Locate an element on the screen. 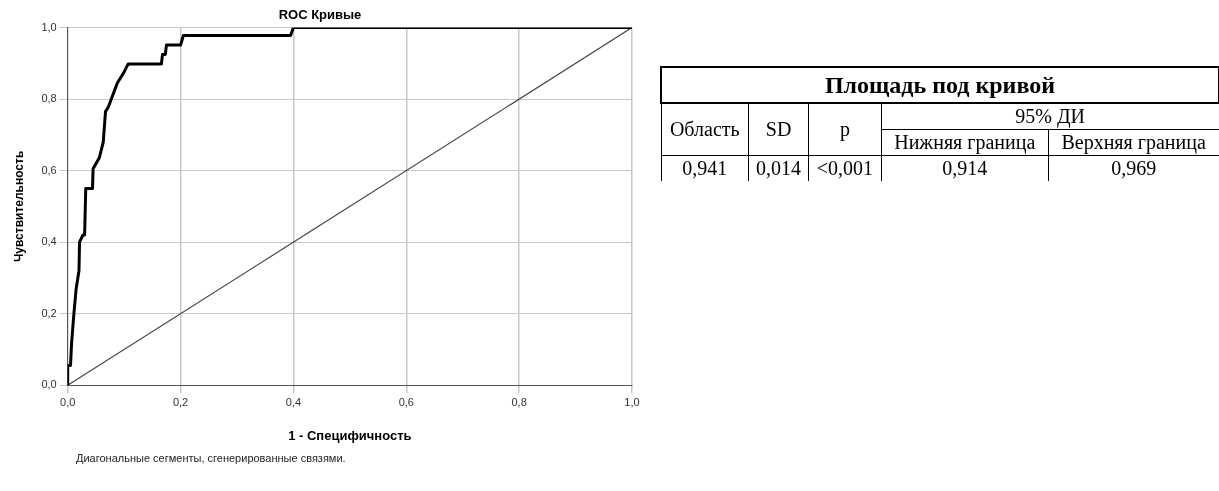 The width and height of the screenshot is (1219, 491). x-tick-label: 1,0 is located at coordinates (632, 401).